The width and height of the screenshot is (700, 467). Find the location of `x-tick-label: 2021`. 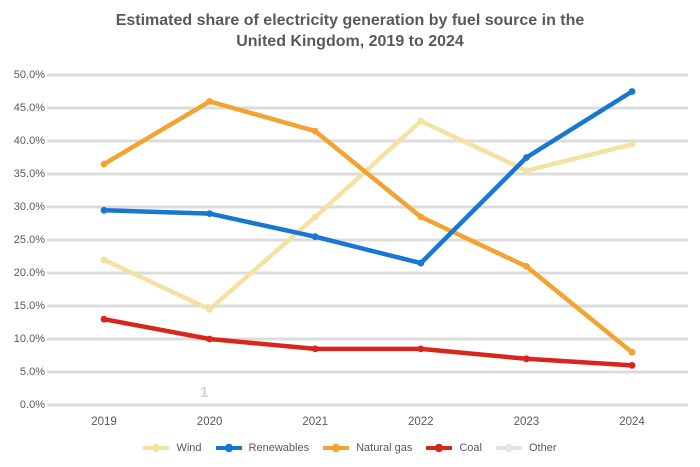

x-tick-label: 2021 is located at coordinates (315, 422).